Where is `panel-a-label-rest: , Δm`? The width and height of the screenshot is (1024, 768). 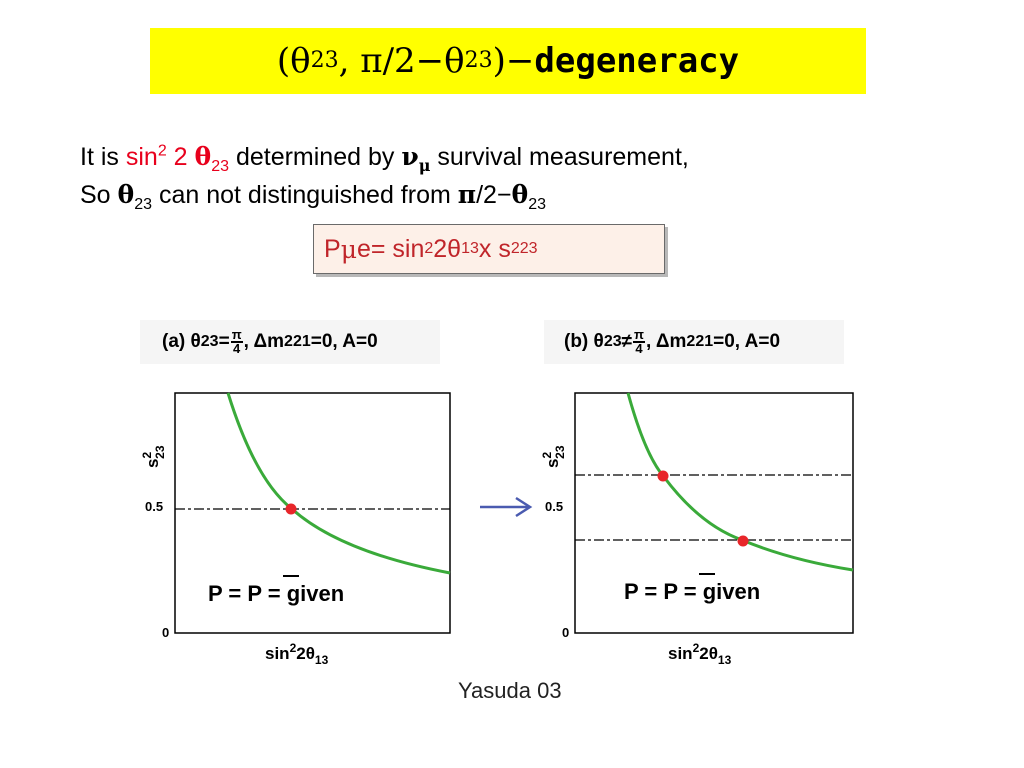 panel-a-label-rest: , Δm is located at coordinates (264, 341).